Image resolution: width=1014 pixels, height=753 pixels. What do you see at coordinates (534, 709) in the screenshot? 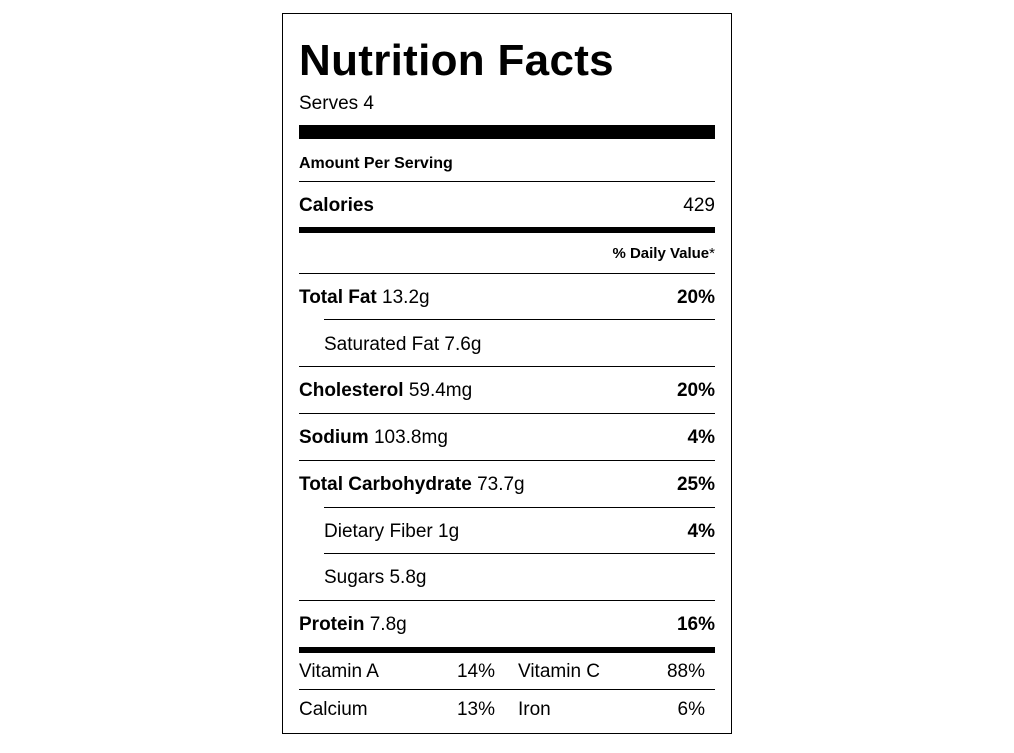
I see `iron-name: Iron` at bounding box center [534, 709].